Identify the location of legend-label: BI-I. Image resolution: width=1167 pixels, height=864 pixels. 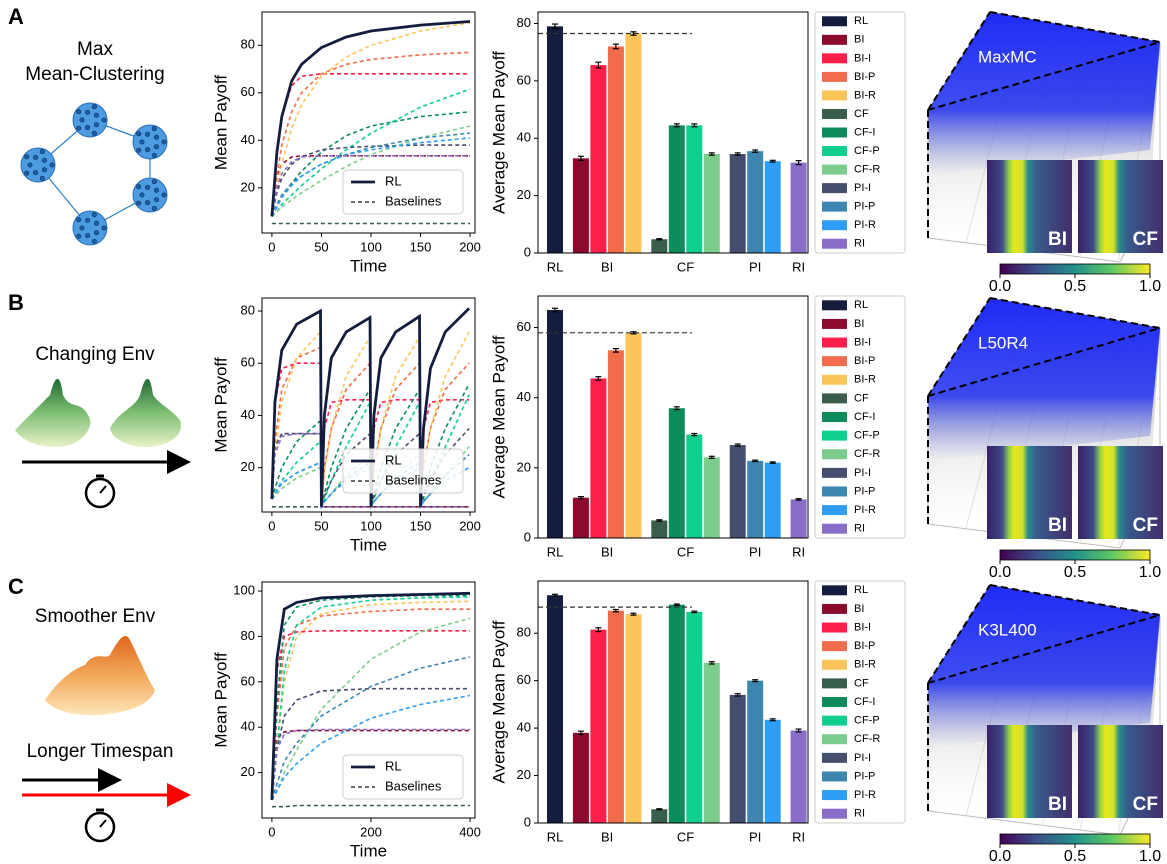
(862, 58).